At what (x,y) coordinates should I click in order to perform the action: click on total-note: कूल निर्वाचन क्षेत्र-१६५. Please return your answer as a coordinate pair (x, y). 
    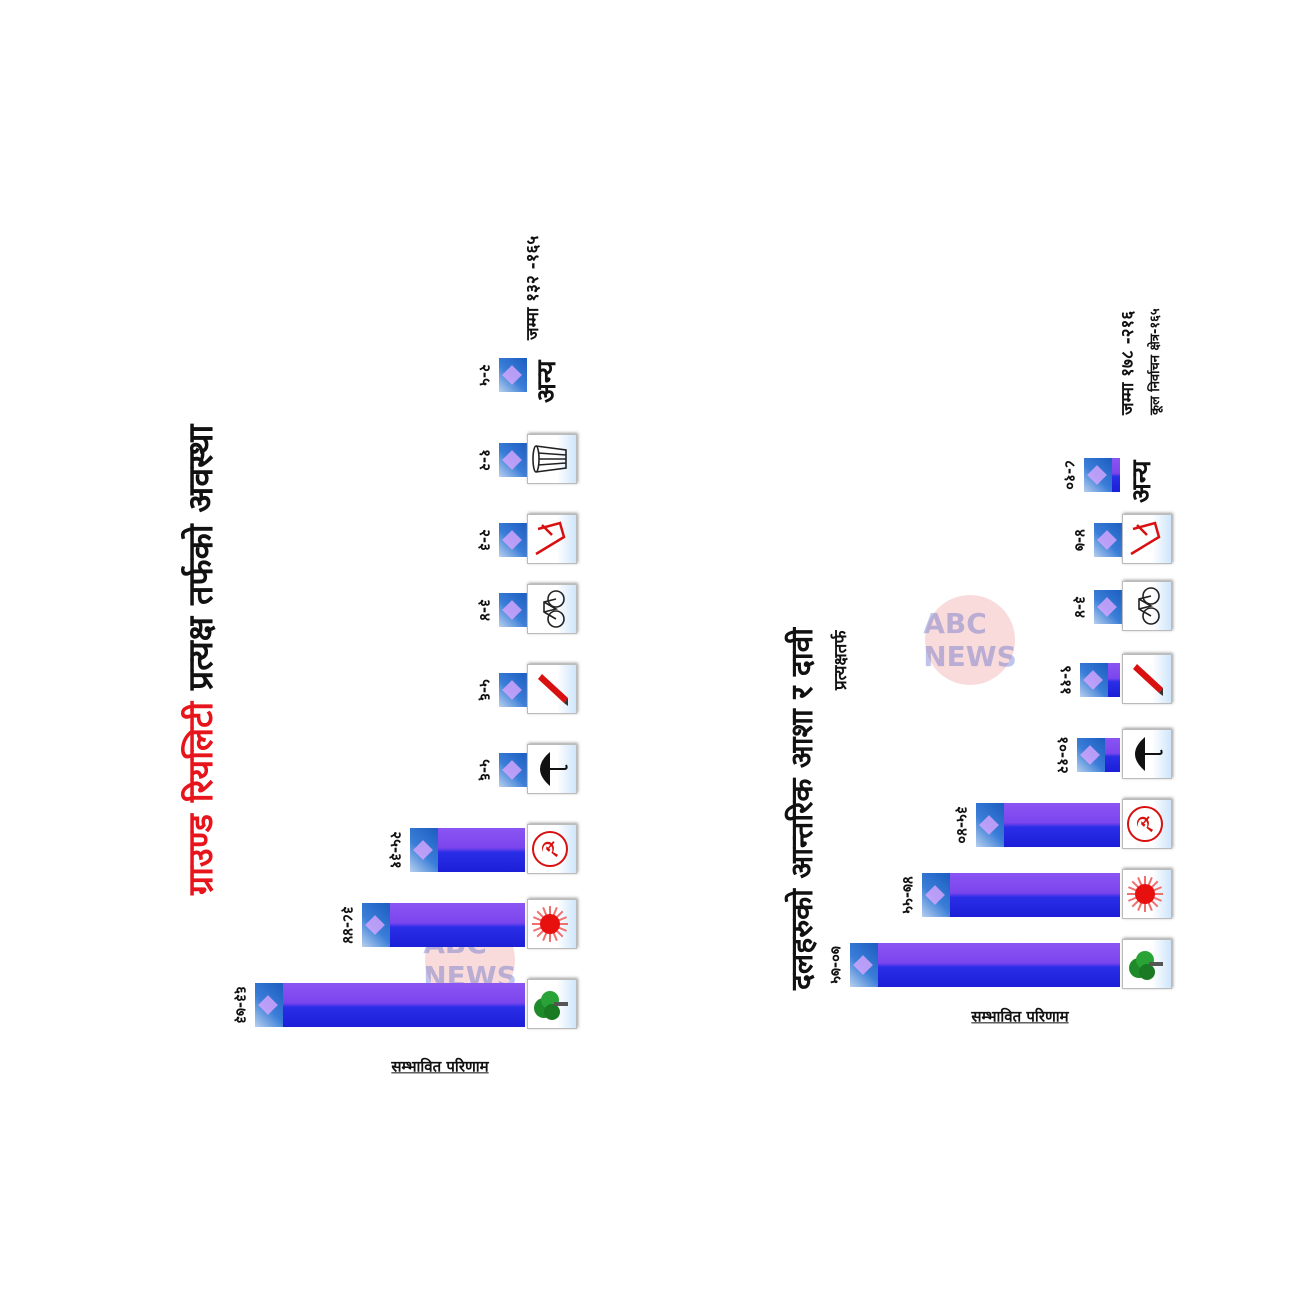
    Looking at the image, I should click on (1155, 361).